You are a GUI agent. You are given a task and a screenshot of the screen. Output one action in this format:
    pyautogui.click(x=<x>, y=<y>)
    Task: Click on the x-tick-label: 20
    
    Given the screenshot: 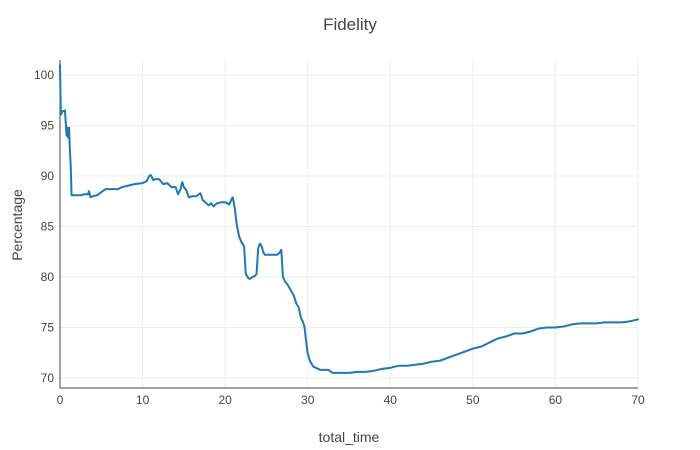 What is the action you would take?
    pyautogui.click(x=225, y=400)
    